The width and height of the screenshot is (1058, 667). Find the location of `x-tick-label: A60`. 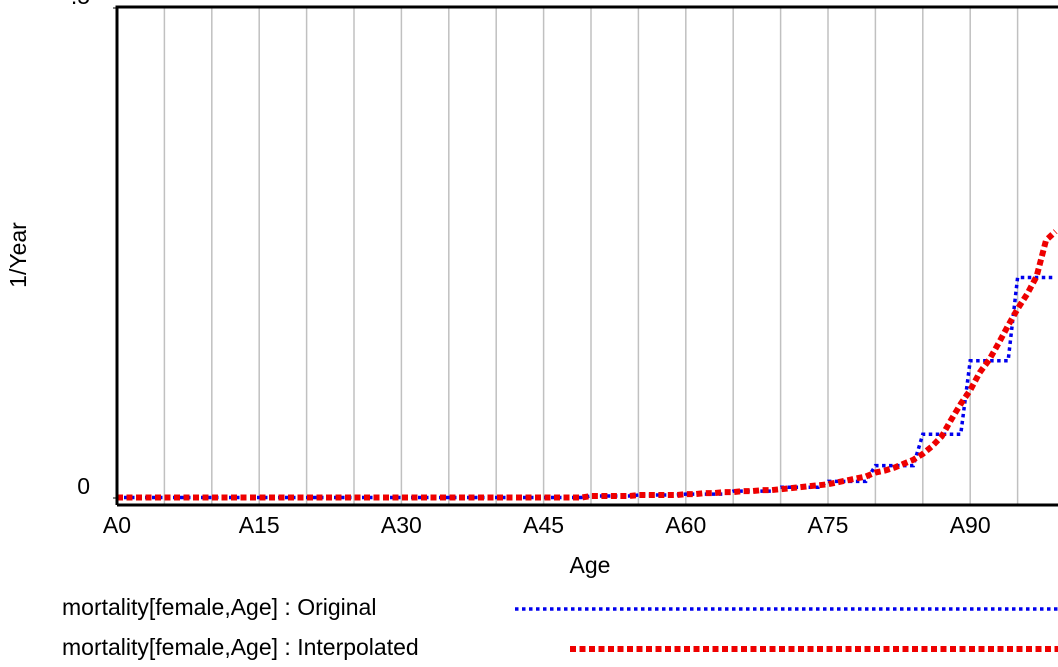

x-tick-label: A60 is located at coordinates (685, 525).